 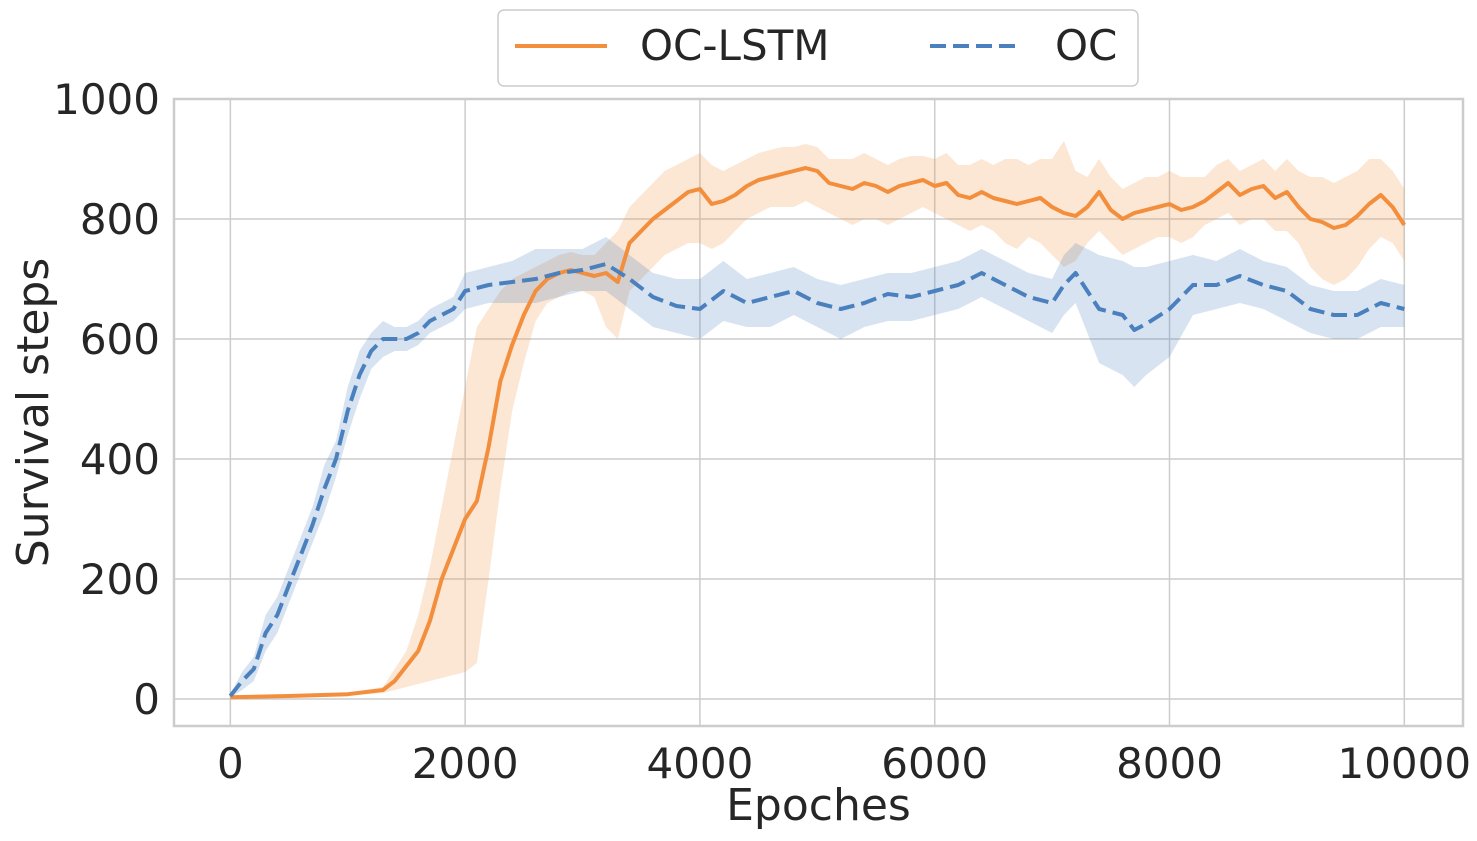 I want to click on legend: OC-LSTM OC, so click(x=818, y=48).